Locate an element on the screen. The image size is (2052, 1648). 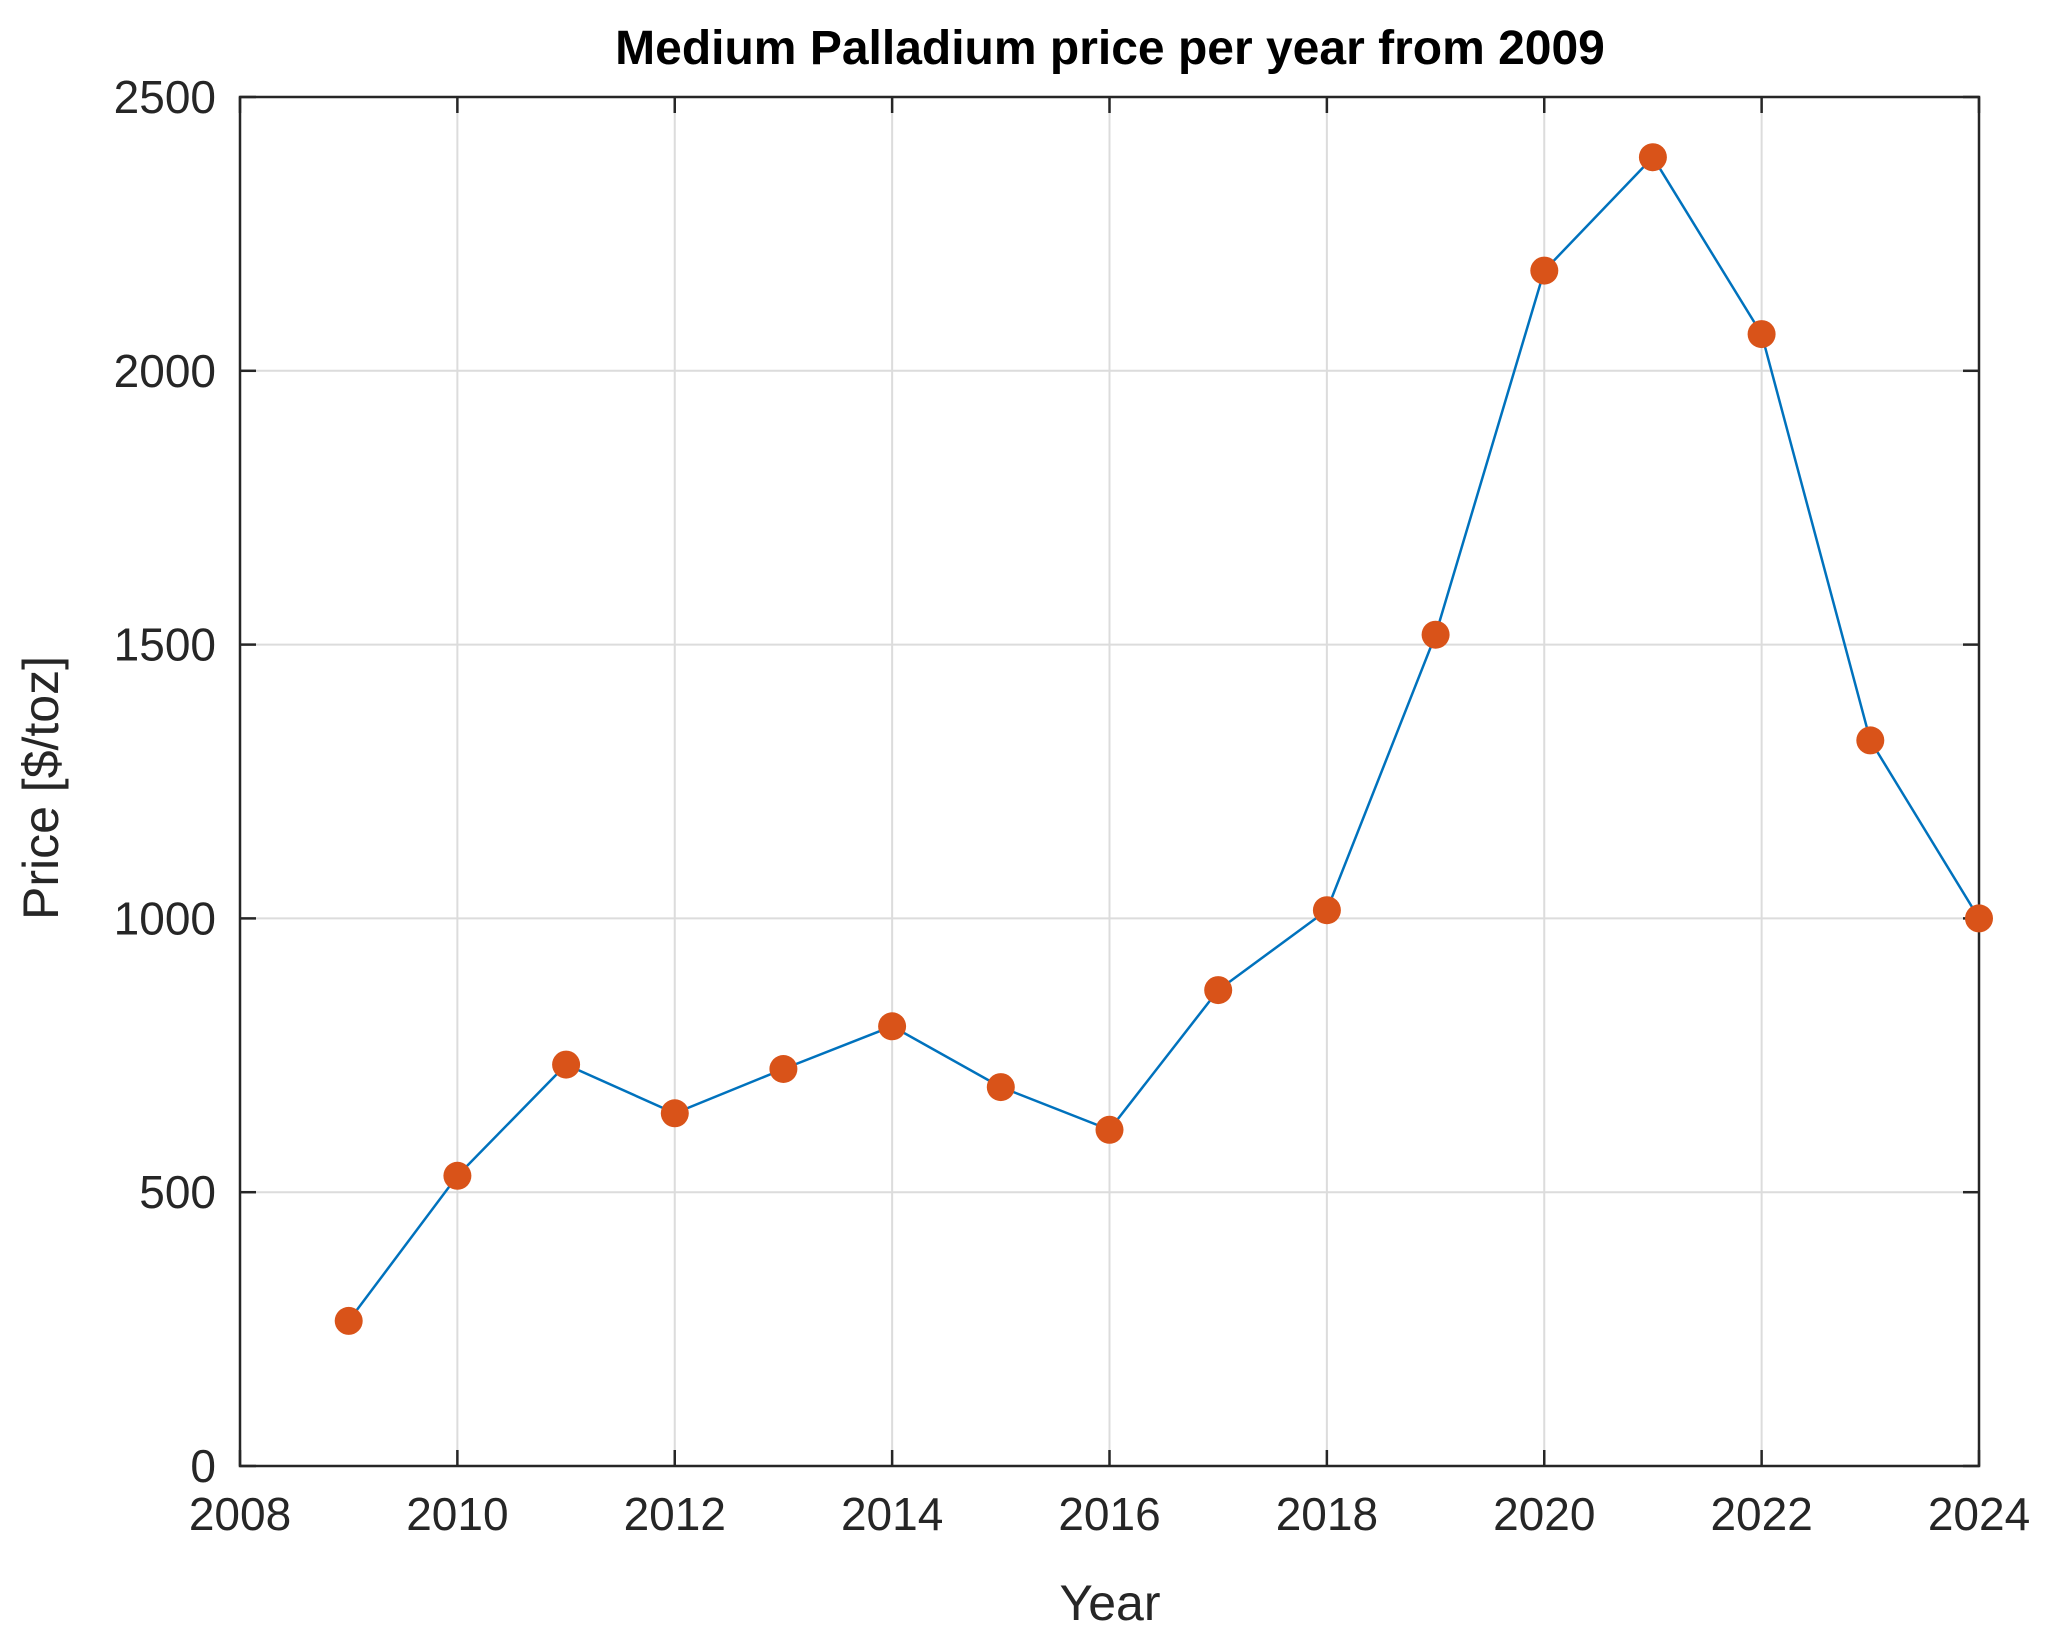
x-tick-label: 2022 is located at coordinates (1761, 1514).